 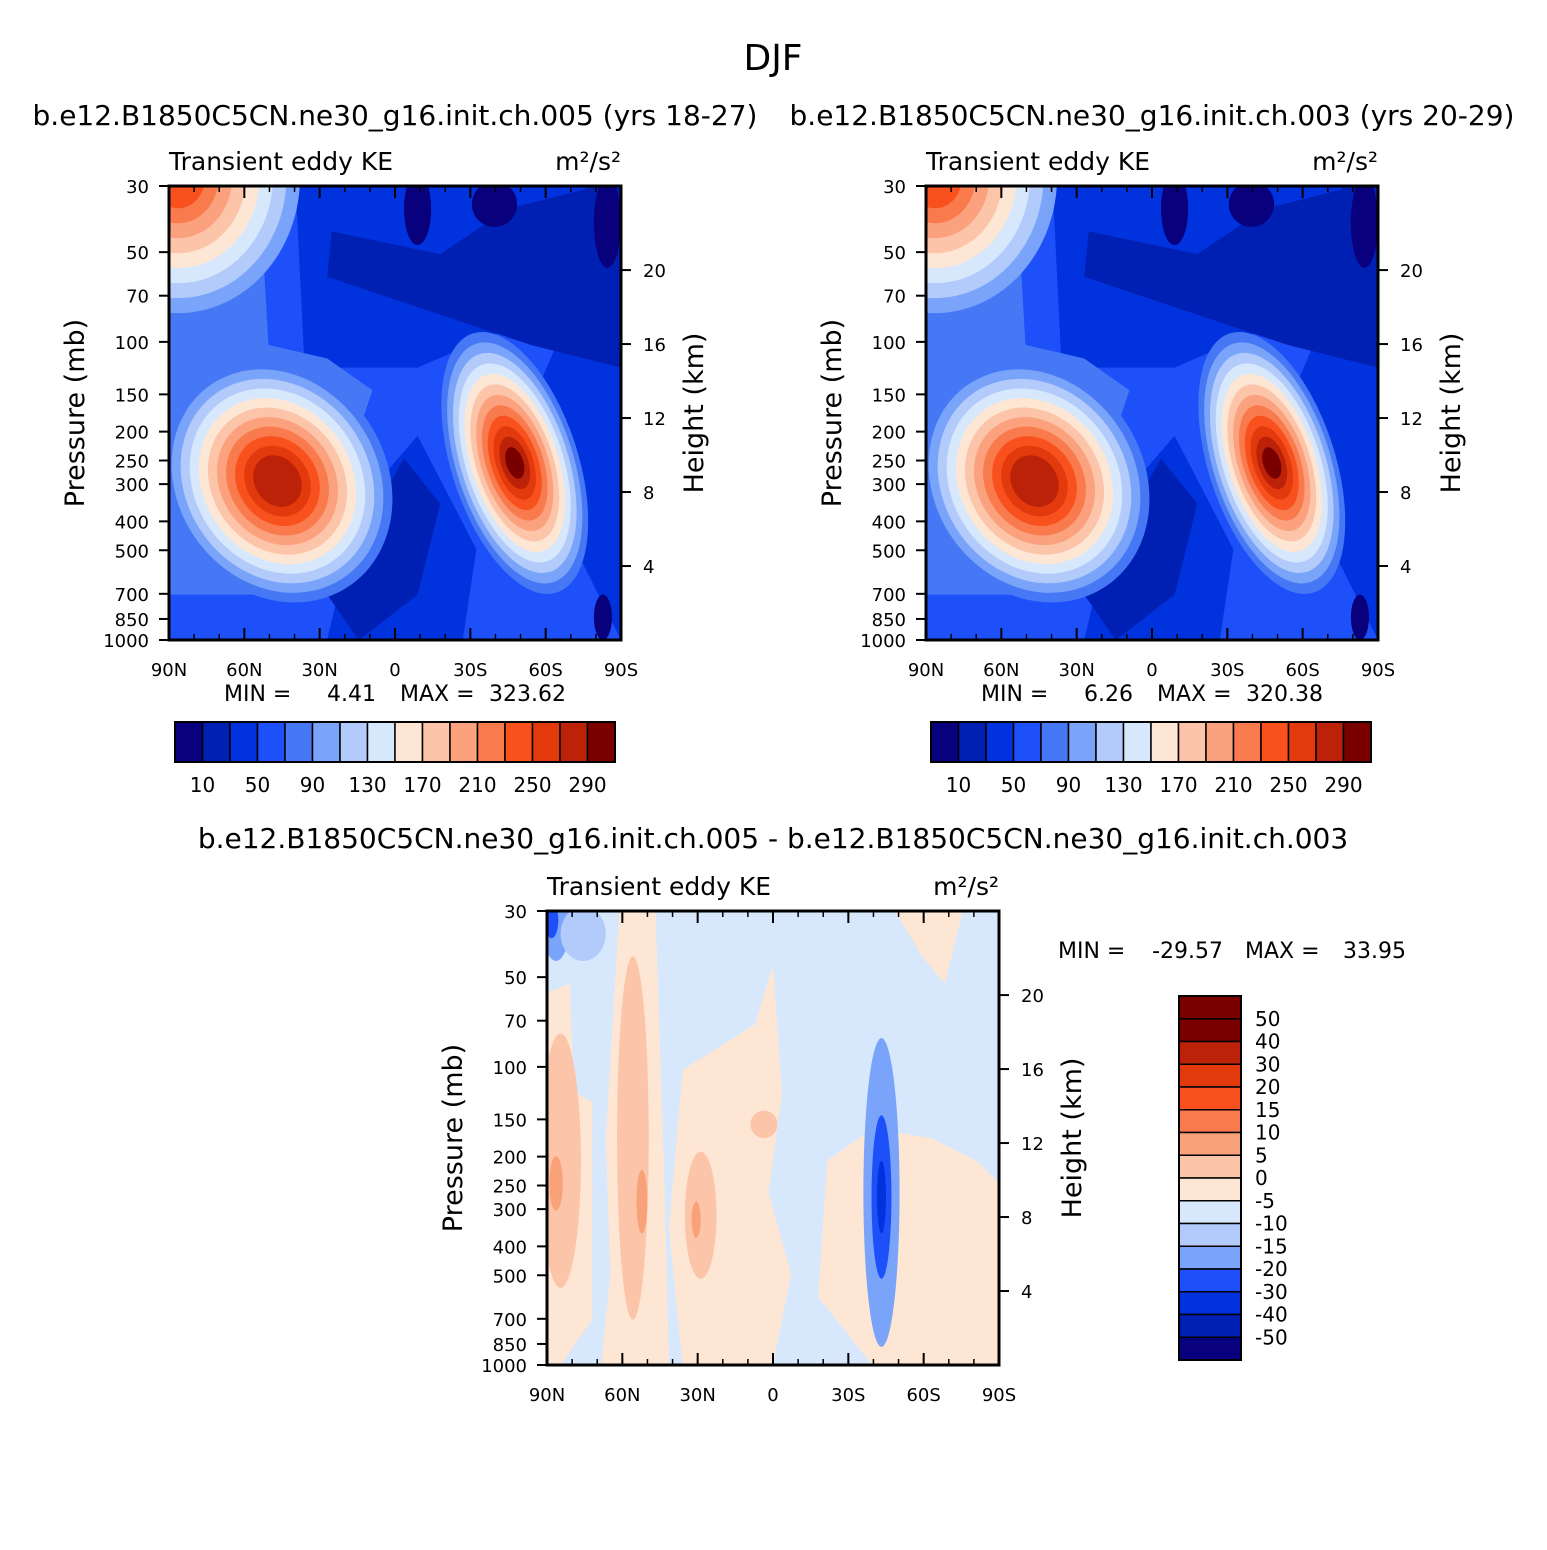 What do you see at coordinates (132, 485) in the screenshot?
I see `y-tick-label: 300` at bounding box center [132, 485].